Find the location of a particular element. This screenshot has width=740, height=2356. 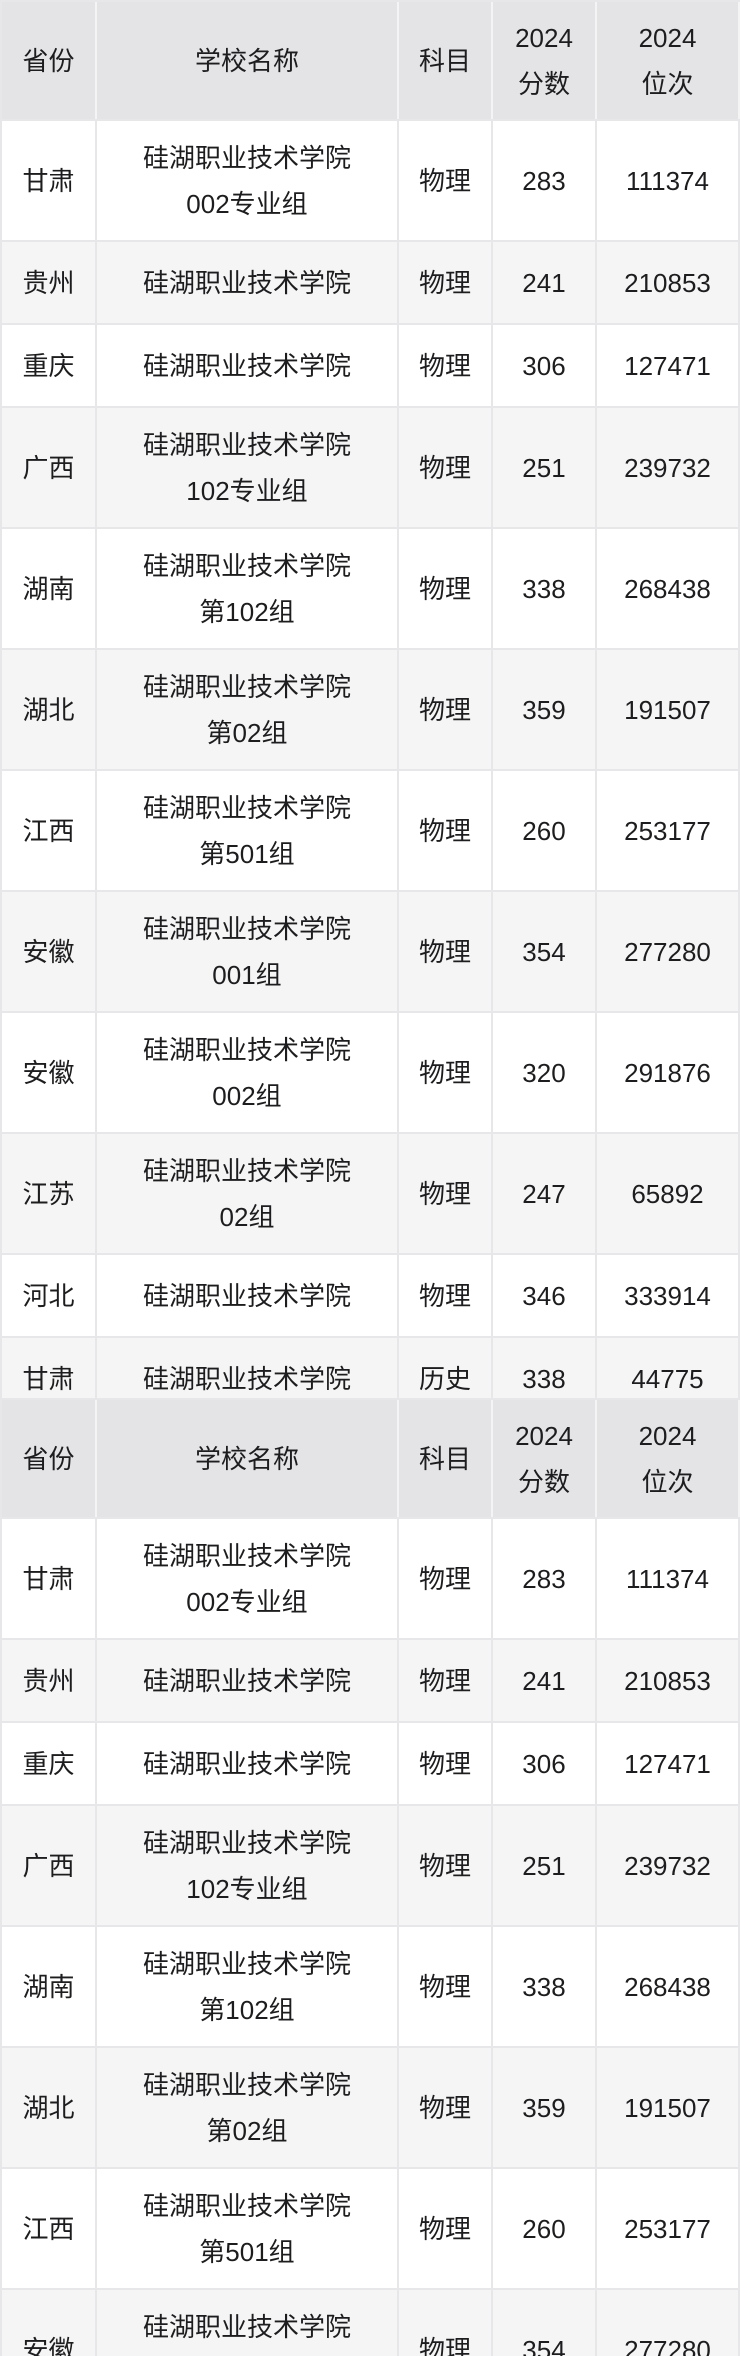

column-header-subject: 科目 is located at coordinates (446, 1458).